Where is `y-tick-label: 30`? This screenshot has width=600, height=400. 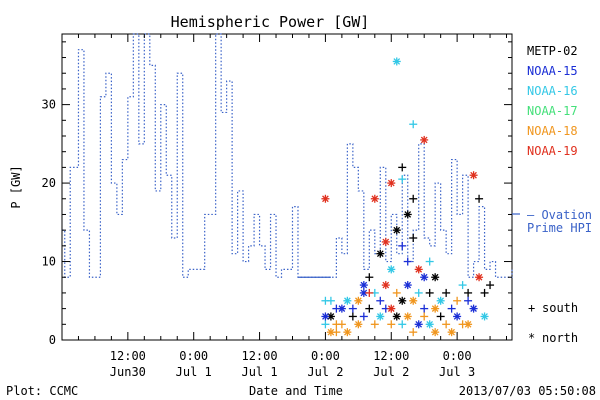 y-tick-label: 30 is located at coordinates (49, 105).